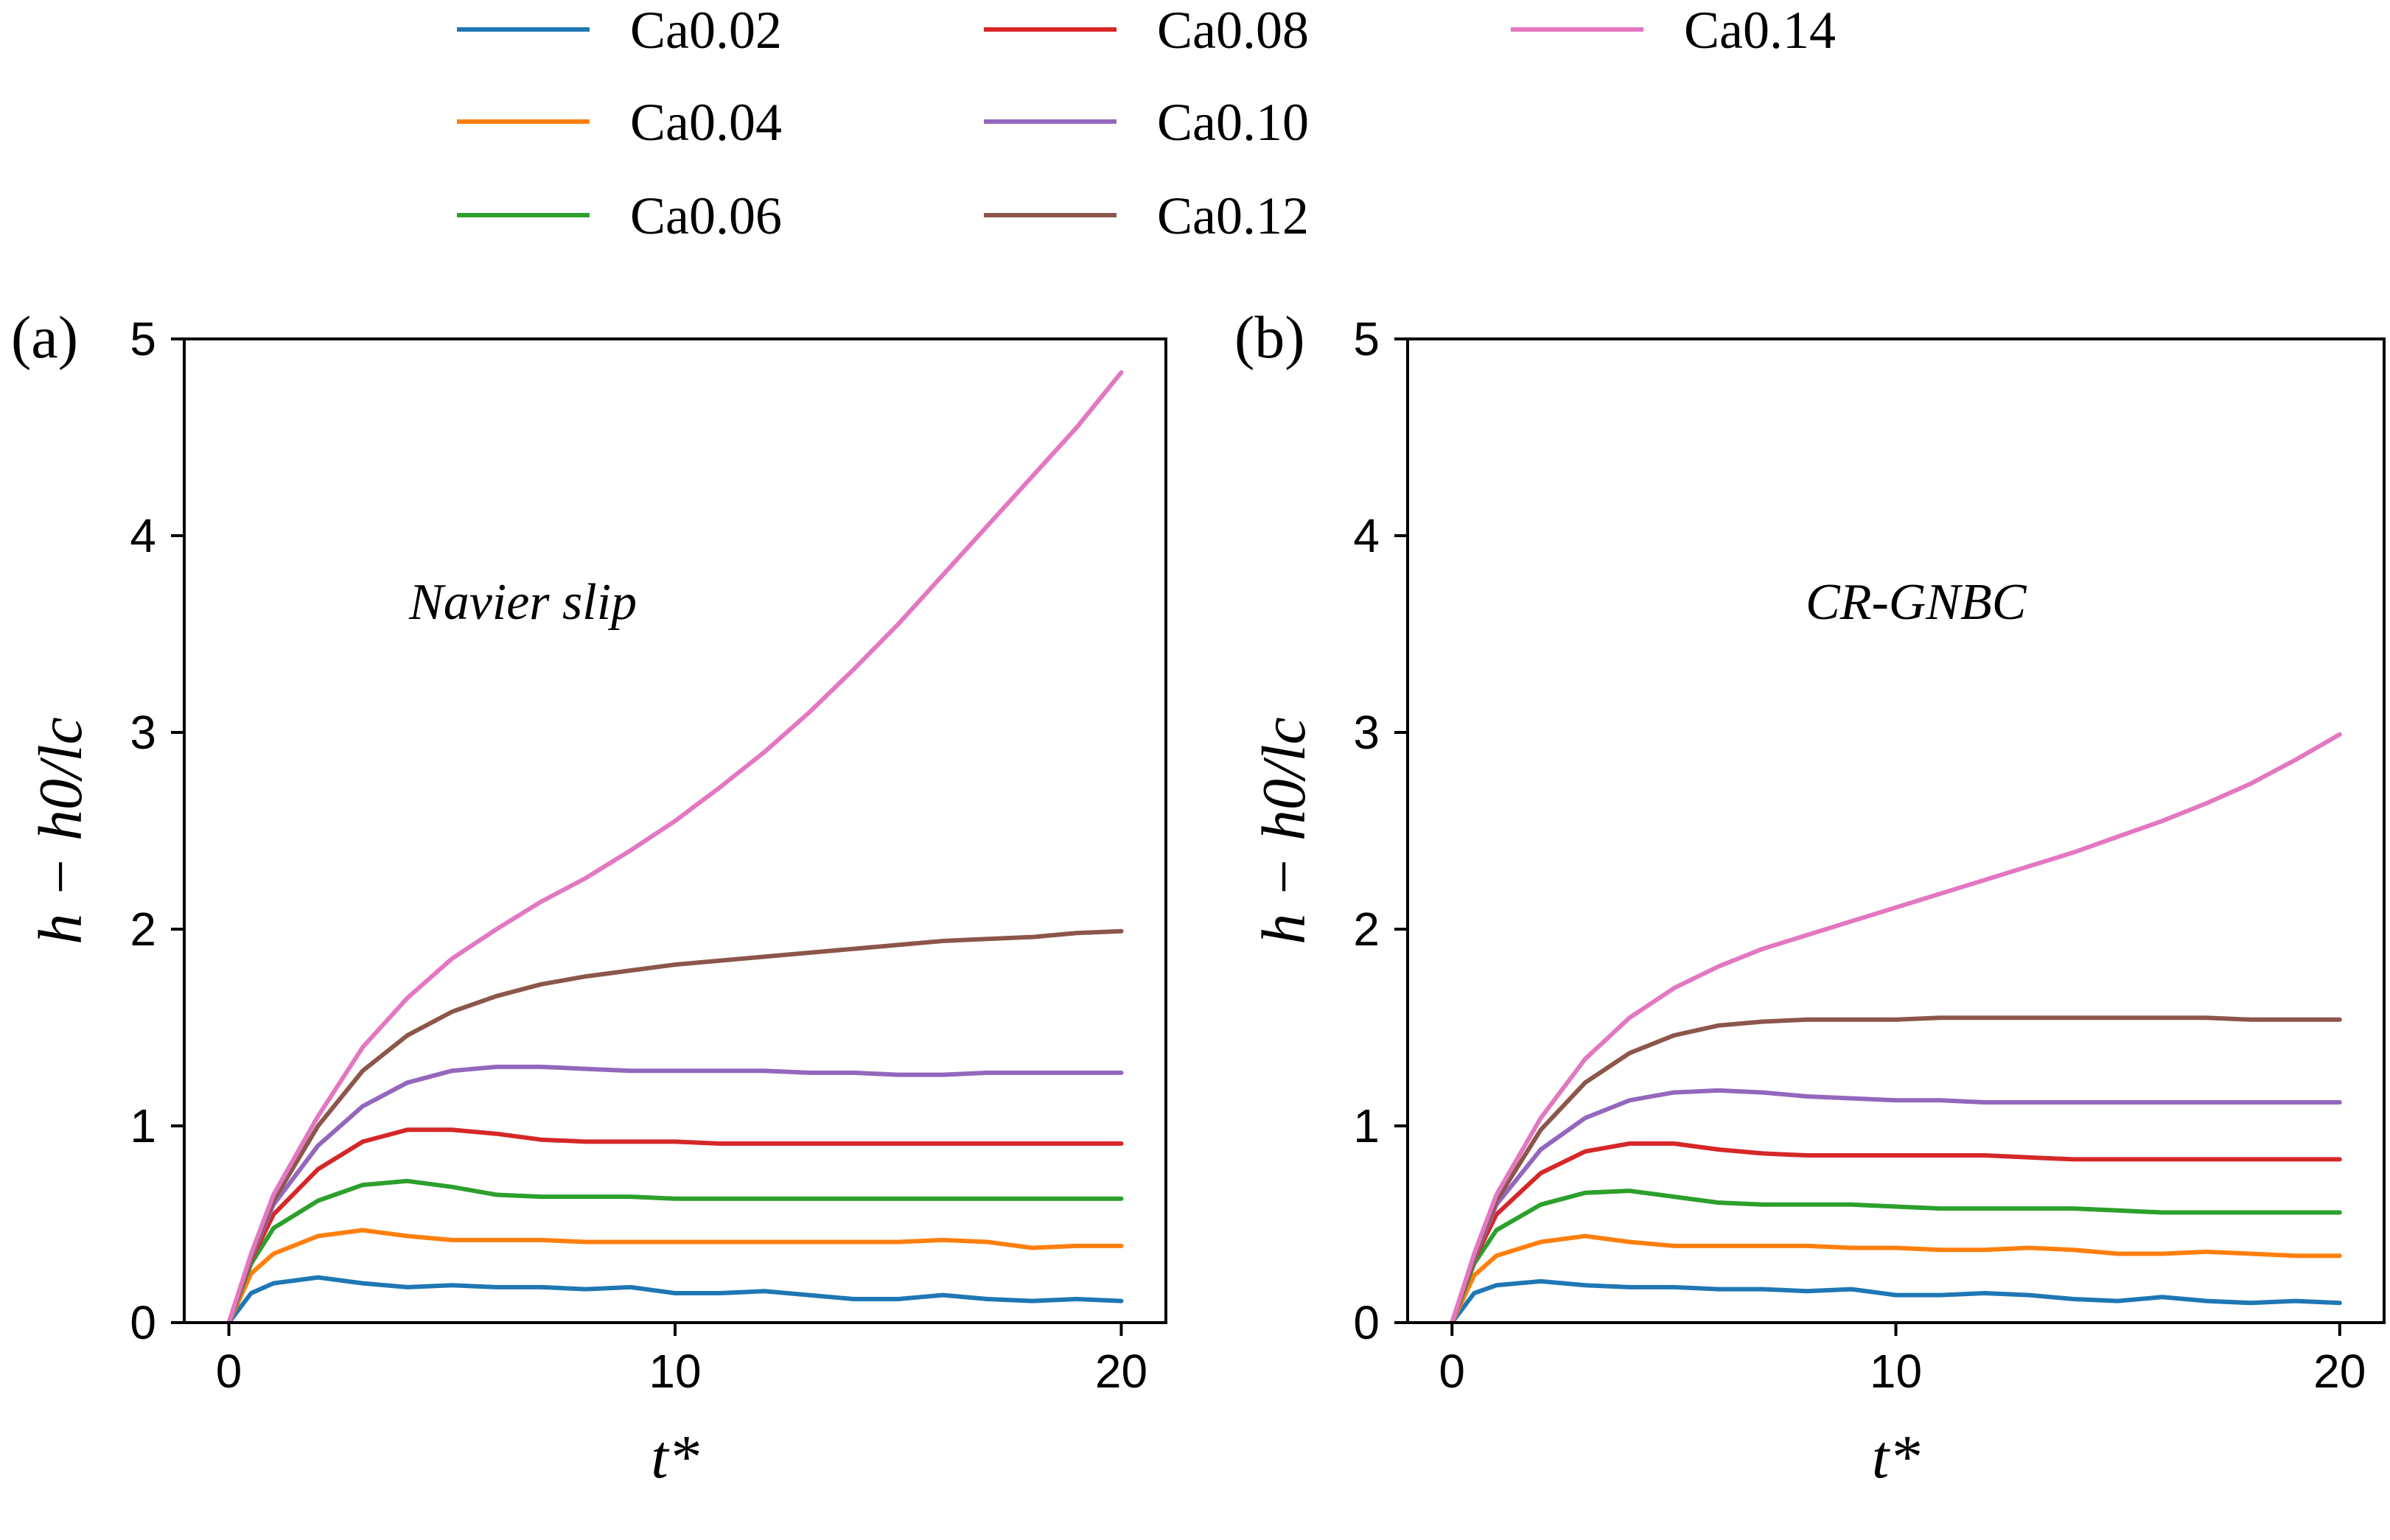 This screenshot has height=1540, width=2390. Describe the element at coordinates (1917, 602) in the screenshot. I see `panel-annotation: CR-GNBC` at that location.